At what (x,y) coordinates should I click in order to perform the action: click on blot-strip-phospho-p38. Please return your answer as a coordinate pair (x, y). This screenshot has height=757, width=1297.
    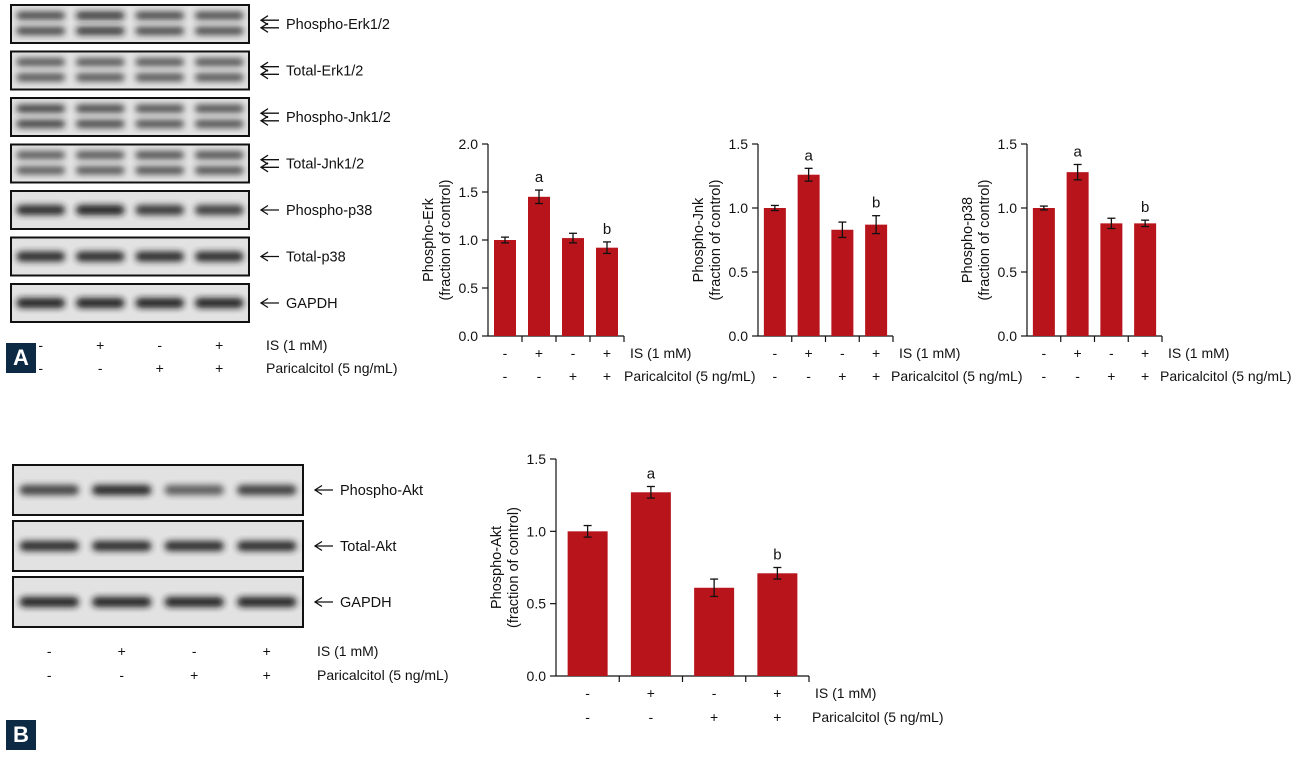
    Looking at the image, I should click on (130, 210).